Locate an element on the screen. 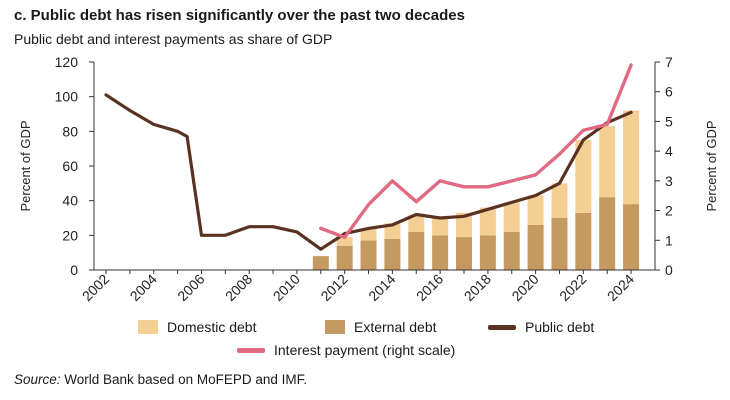 The width and height of the screenshot is (730, 400). legend-interest-line is located at coordinates (251, 350).